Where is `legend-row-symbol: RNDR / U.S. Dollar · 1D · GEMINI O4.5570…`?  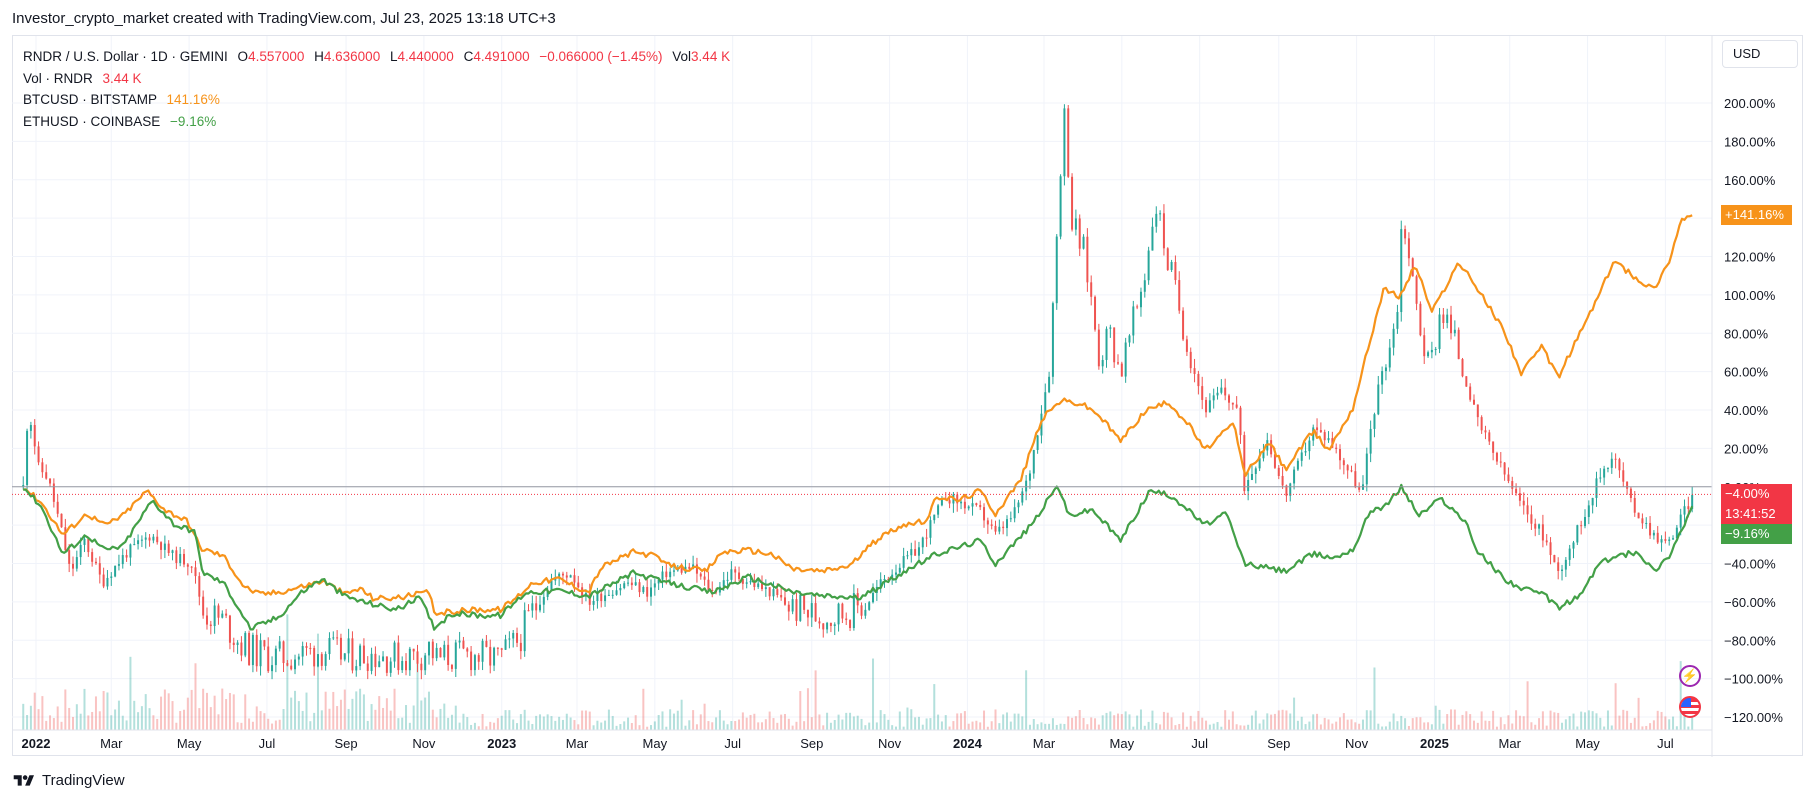 legend-row-symbol: RNDR / U.S. Dollar · 1D · GEMINI O4.5570… is located at coordinates (376, 57).